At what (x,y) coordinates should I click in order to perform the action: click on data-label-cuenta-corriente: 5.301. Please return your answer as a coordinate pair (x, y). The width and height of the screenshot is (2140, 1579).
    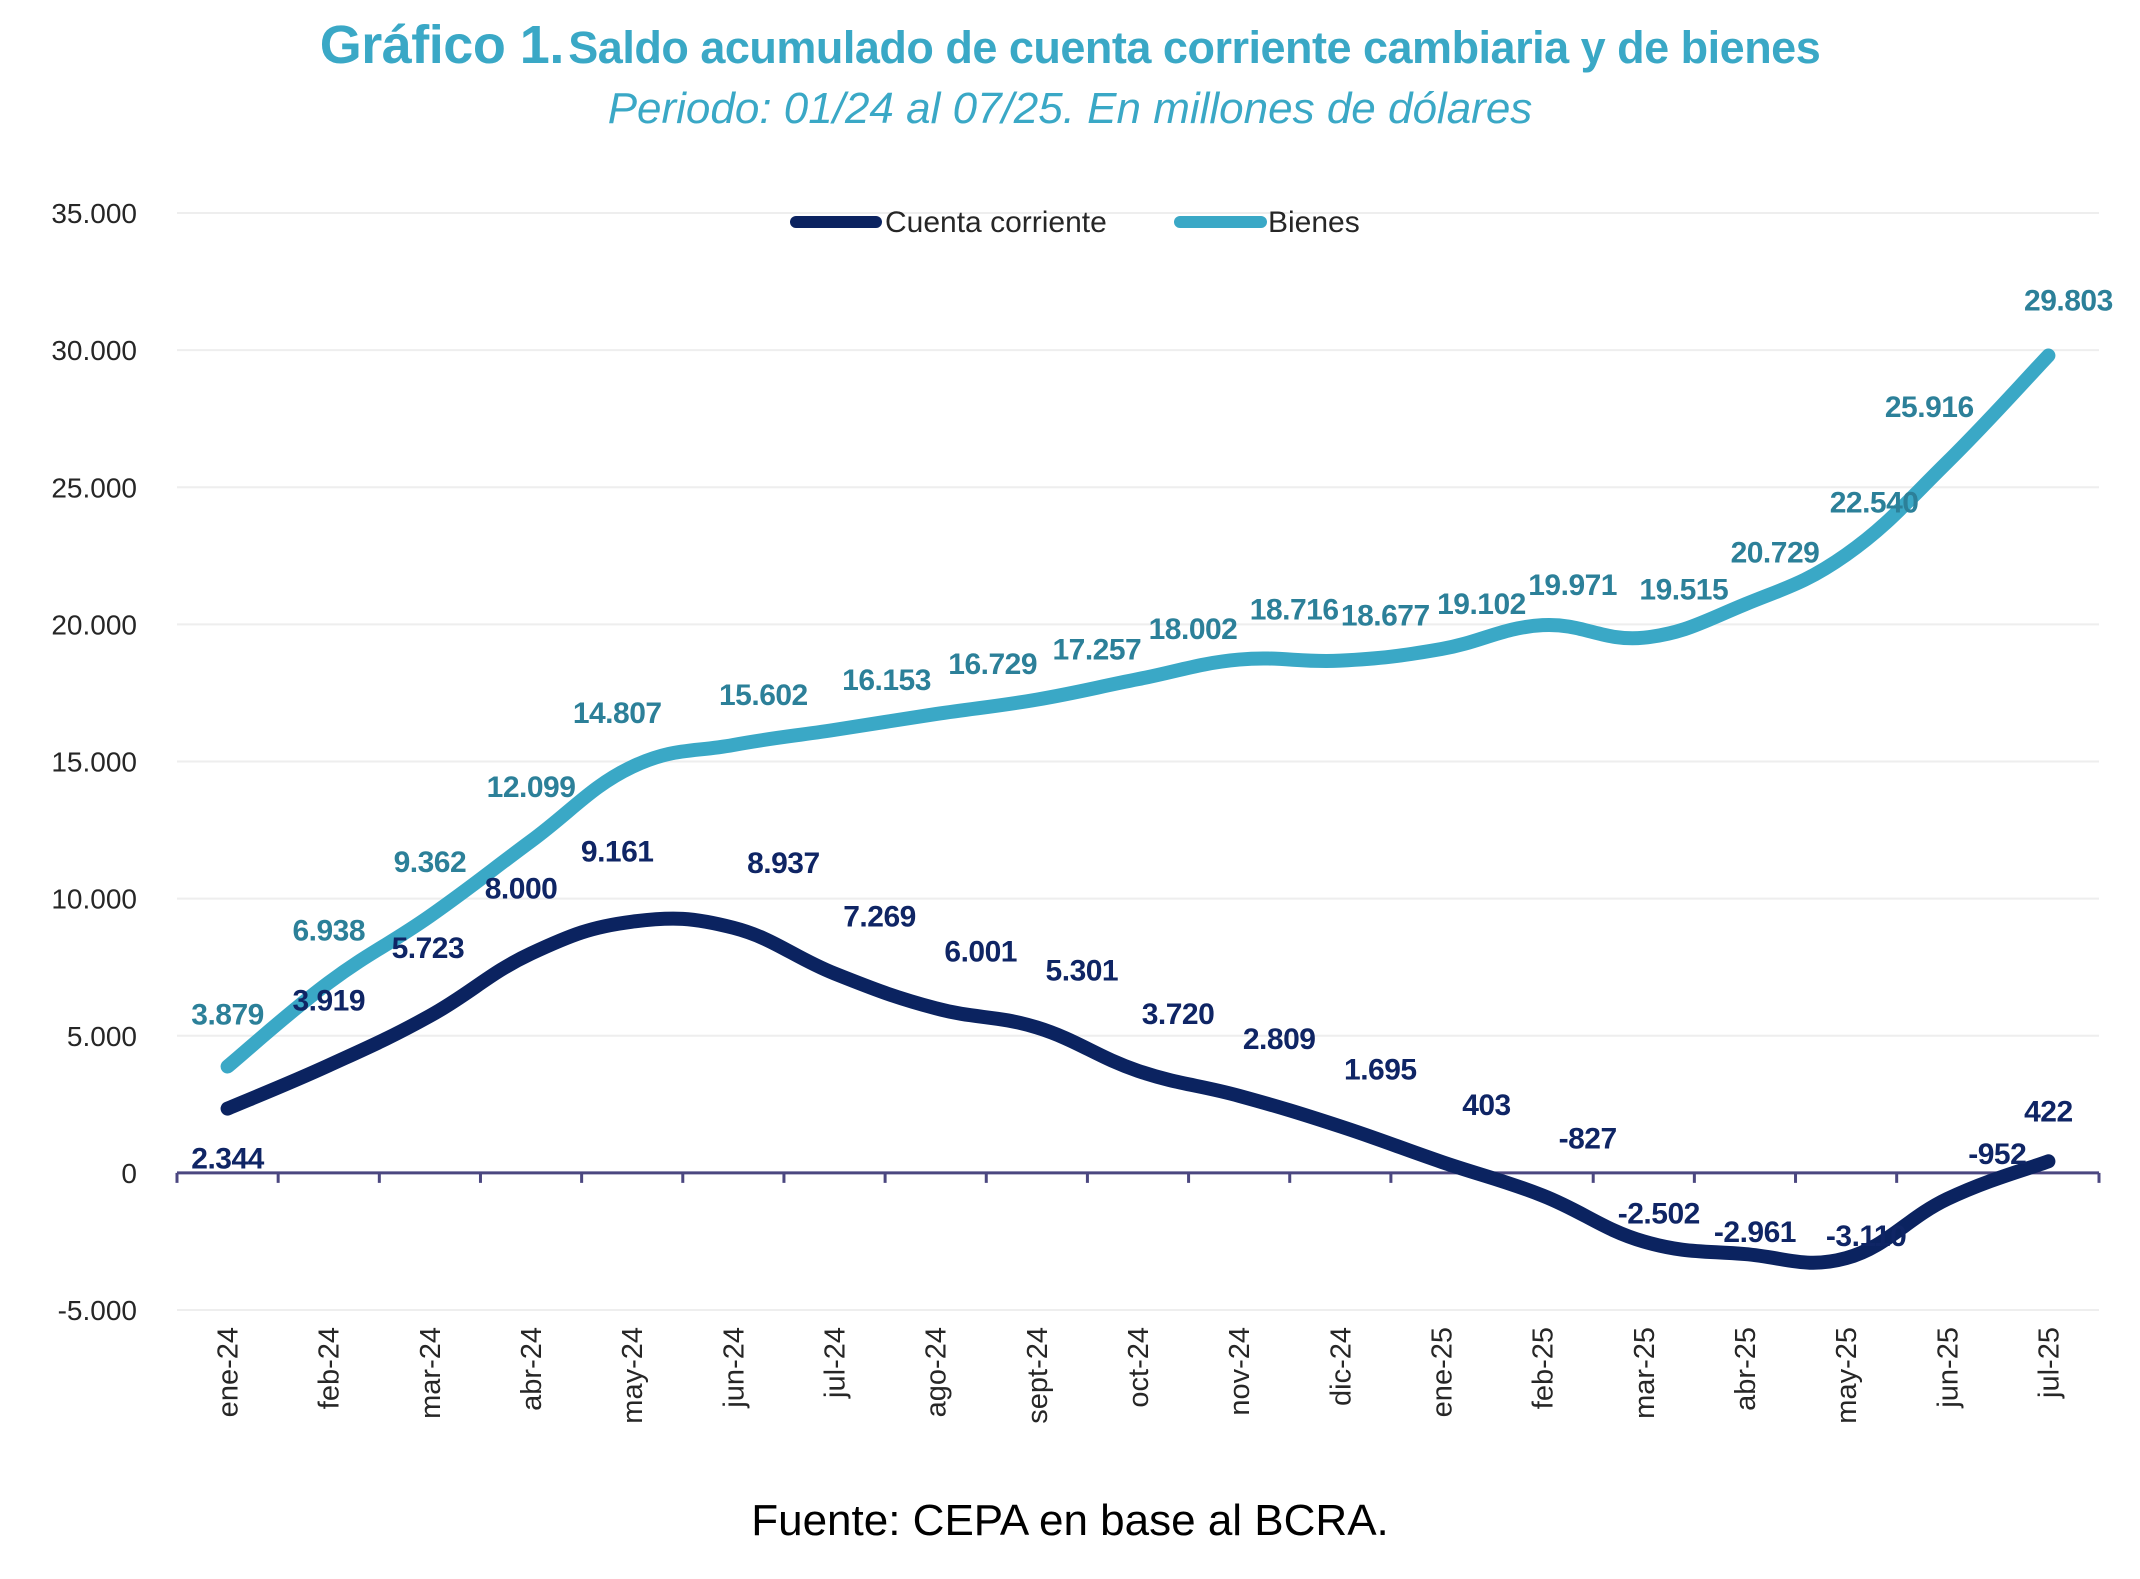
    Looking at the image, I should click on (1082, 970).